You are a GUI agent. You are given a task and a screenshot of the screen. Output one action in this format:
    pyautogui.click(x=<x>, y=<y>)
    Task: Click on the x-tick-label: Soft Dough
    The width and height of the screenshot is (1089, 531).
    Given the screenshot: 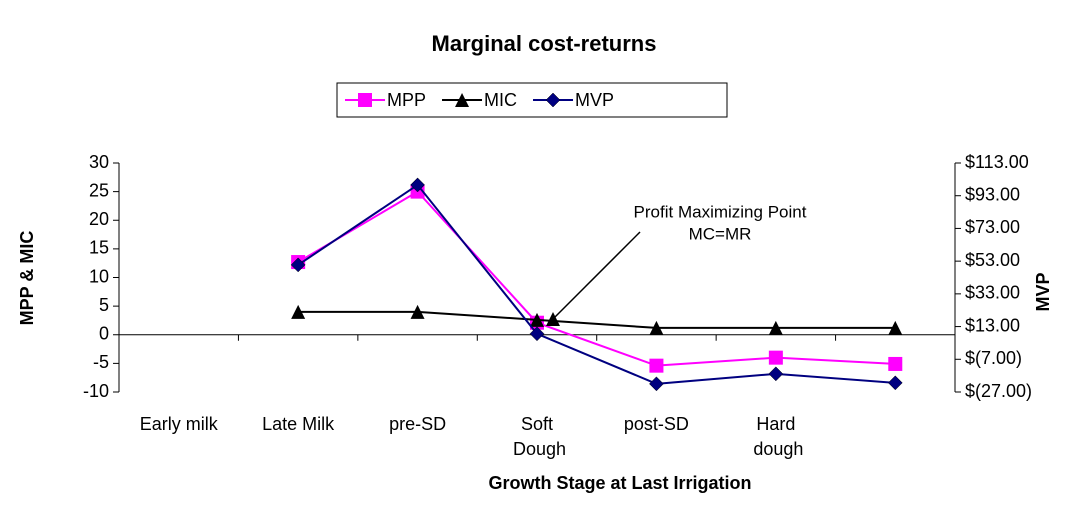 What is the action you would take?
    pyautogui.click(x=537, y=436)
    